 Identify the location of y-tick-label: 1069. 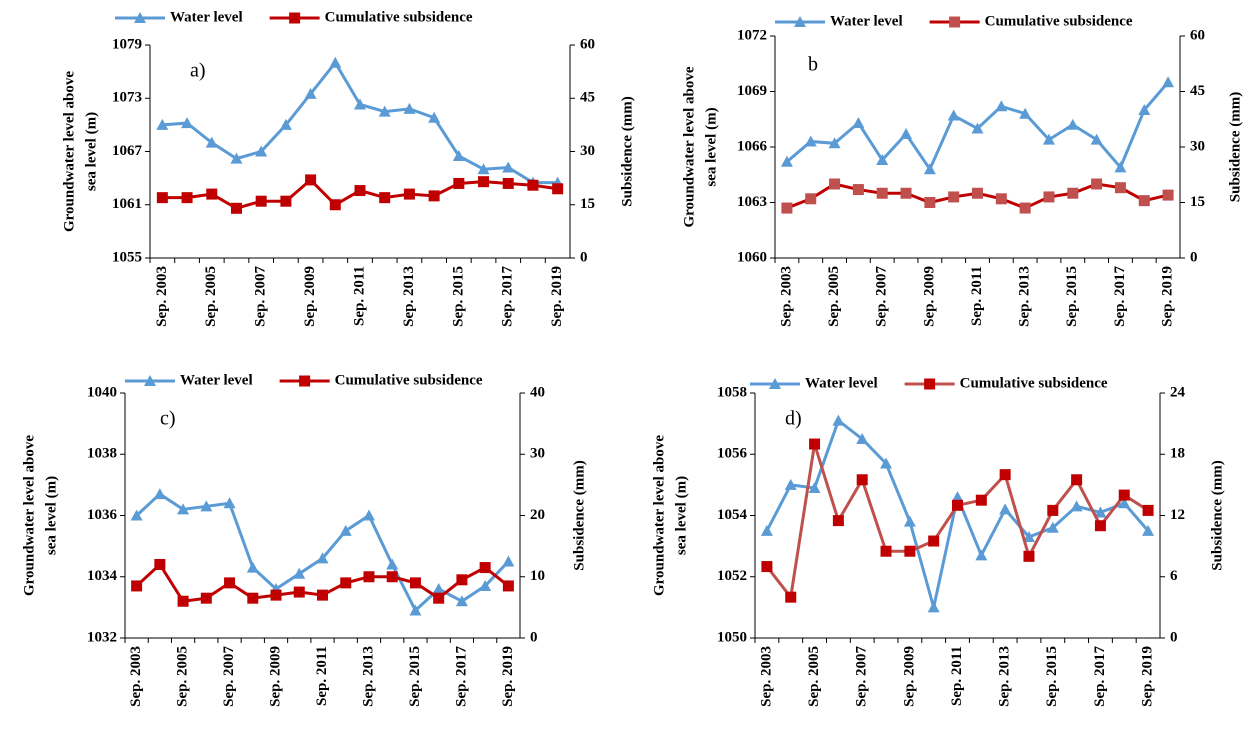
(752, 91).